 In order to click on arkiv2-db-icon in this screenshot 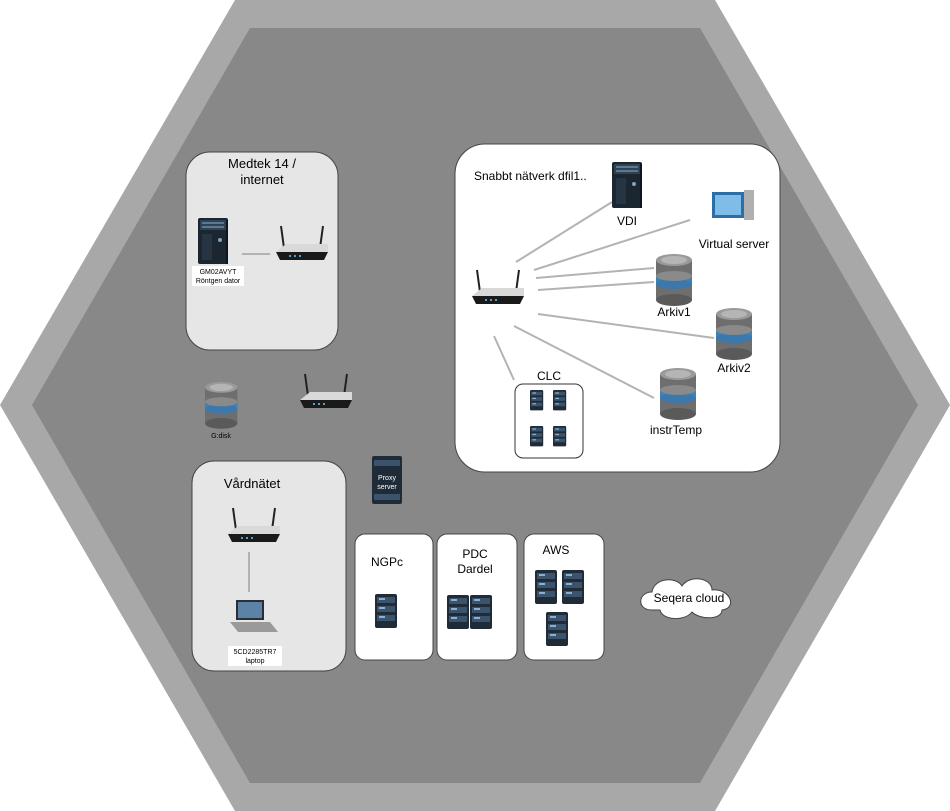, I will do `click(734, 334)`.